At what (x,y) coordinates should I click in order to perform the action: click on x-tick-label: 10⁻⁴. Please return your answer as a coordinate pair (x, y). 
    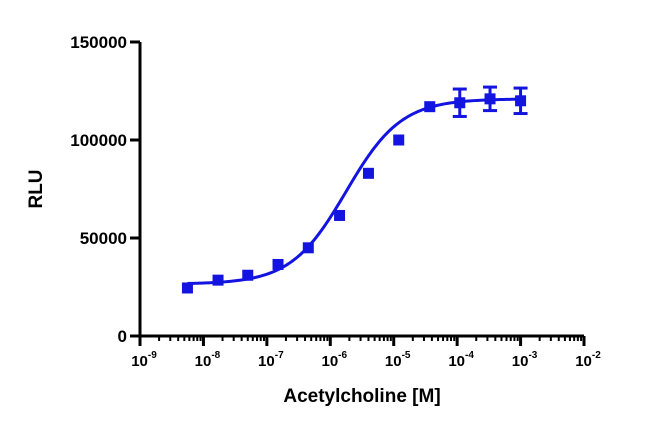
    Looking at the image, I should click on (461, 360).